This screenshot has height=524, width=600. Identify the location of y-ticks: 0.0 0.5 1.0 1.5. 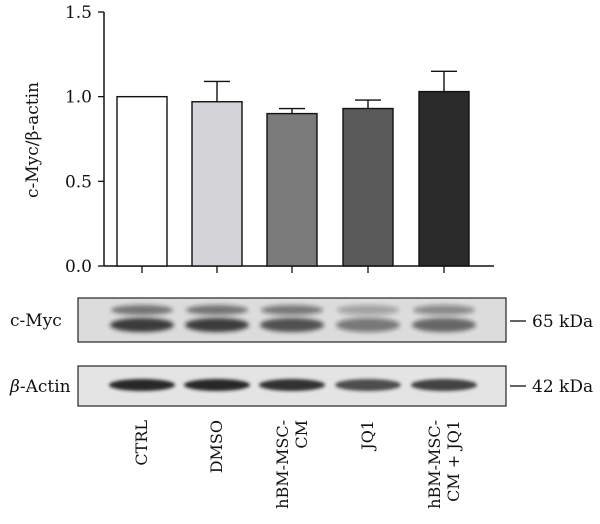
(84, 140).